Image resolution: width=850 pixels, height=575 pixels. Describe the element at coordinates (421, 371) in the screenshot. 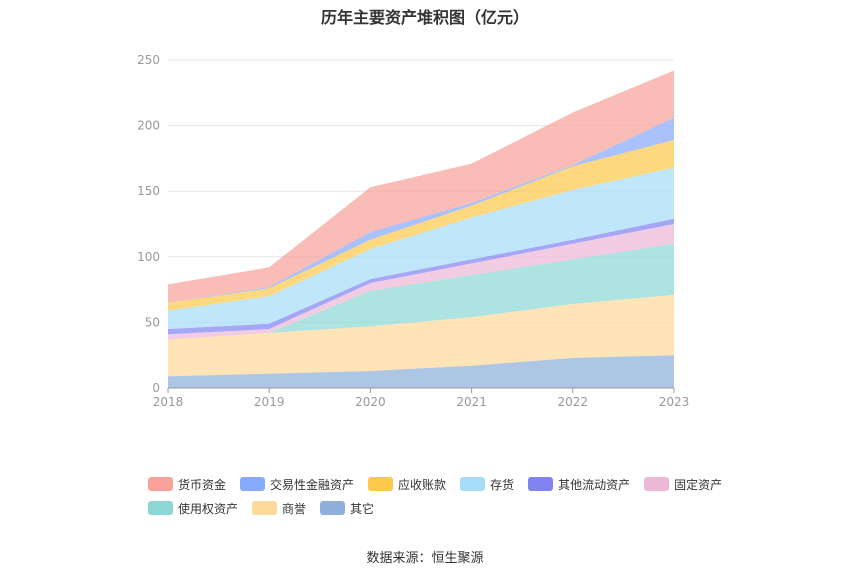

I see `area-series-其它` at that location.